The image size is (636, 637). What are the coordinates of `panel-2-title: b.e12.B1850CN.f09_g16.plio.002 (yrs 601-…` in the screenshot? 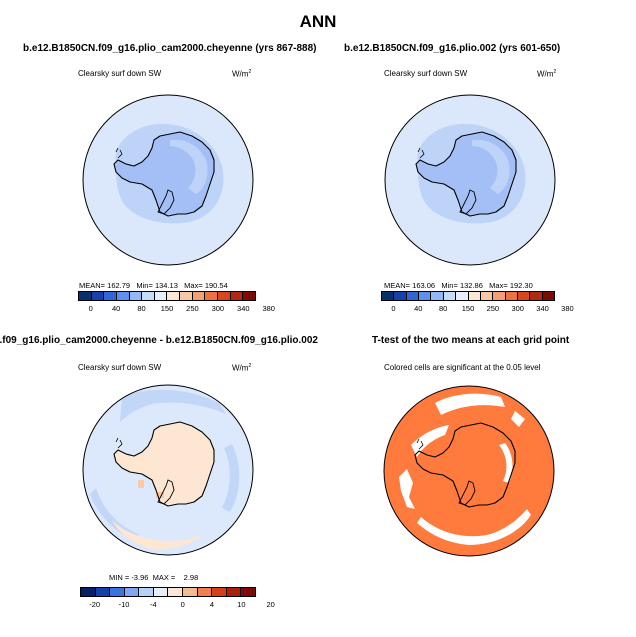 It's located at (452, 48).